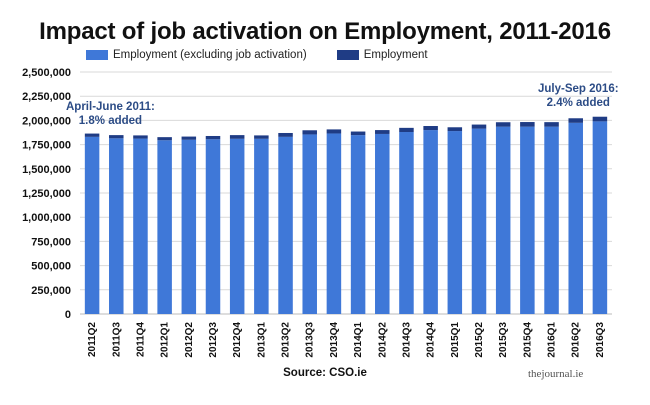 The image size is (650, 405). Describe the element at coordinates (347, 55) in the screenshot. I see `legend-swatch-employment` at that location.